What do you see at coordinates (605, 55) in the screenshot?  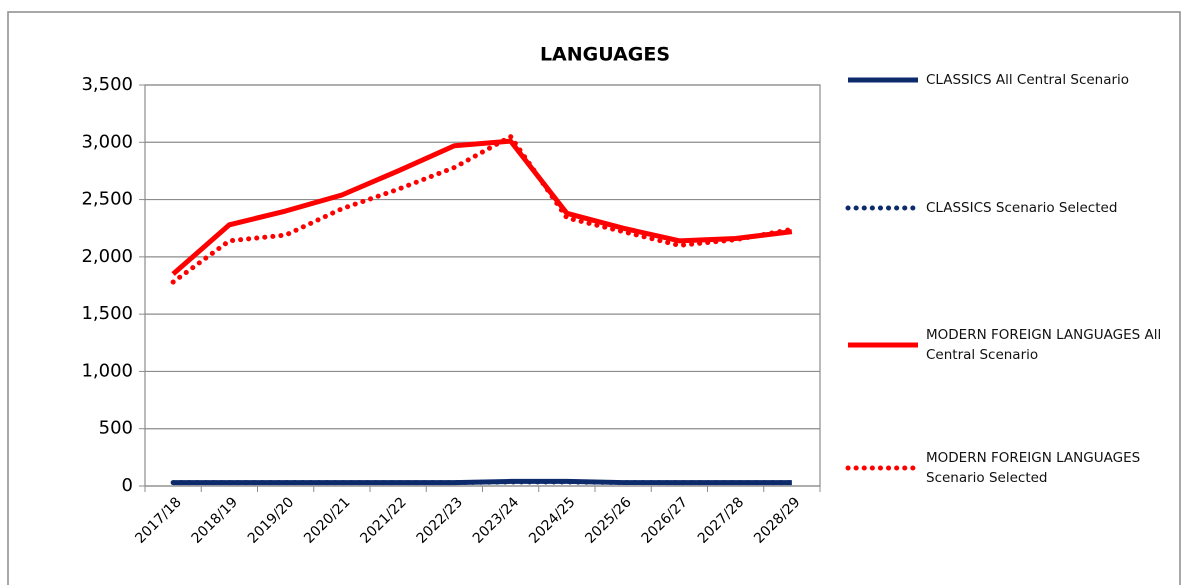 I see `chart-title: LANGUAGES` at bounding box center [605, 55].